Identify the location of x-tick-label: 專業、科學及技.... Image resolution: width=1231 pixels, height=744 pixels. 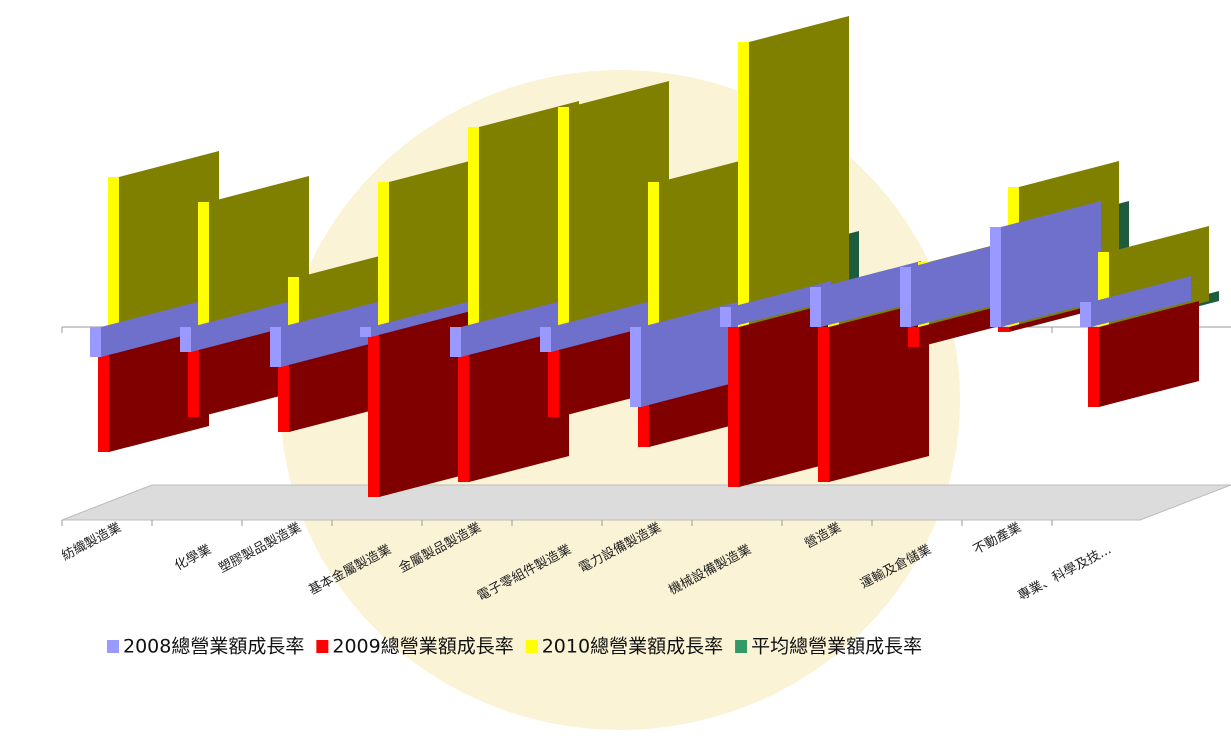
(1064, 572).